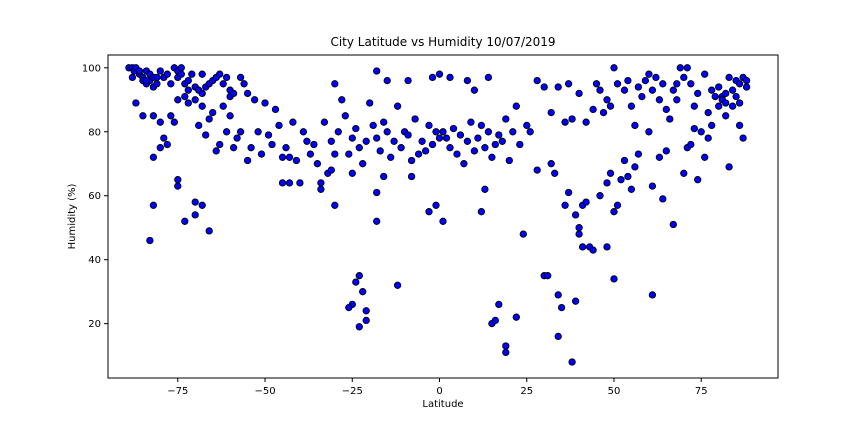  I want to click on x-axis-title: Latitude, so click(442, 404).